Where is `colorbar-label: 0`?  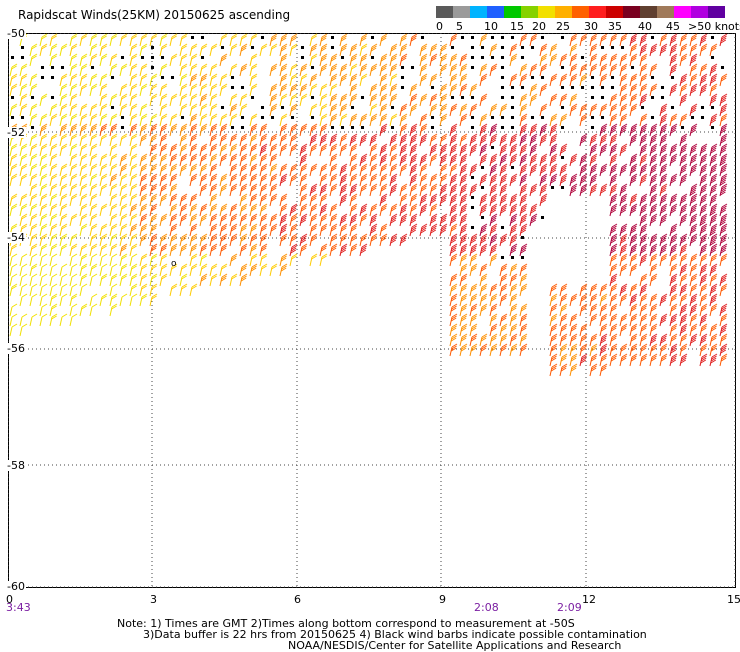
colorbar-label: 0 is located at coordinates (439, 26).